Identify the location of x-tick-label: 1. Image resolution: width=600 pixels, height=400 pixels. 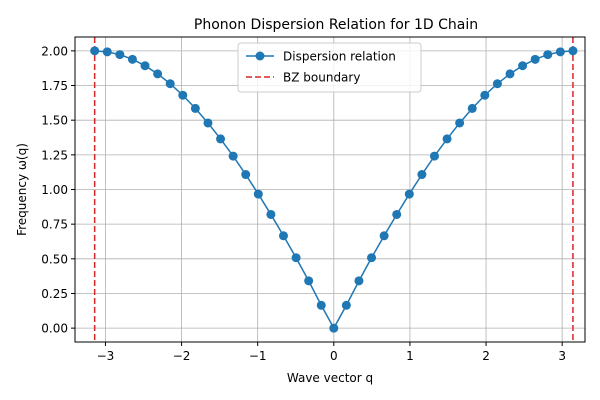
(410, 356).